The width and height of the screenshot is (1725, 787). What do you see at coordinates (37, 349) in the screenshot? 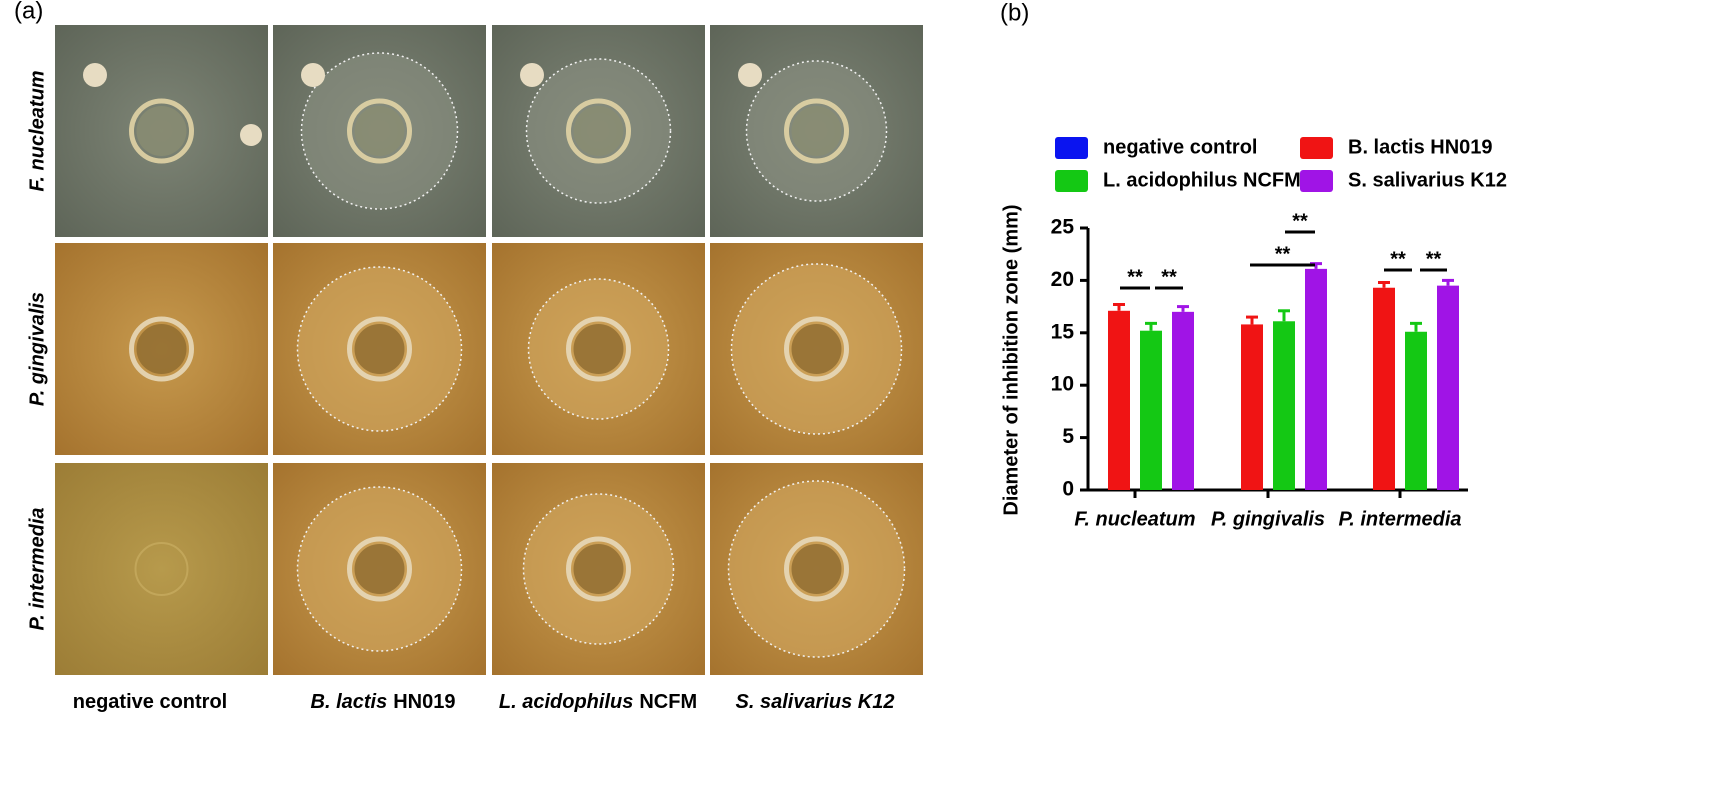
I see `row-label: P. gingivalis` at bounding box center [37, 349].